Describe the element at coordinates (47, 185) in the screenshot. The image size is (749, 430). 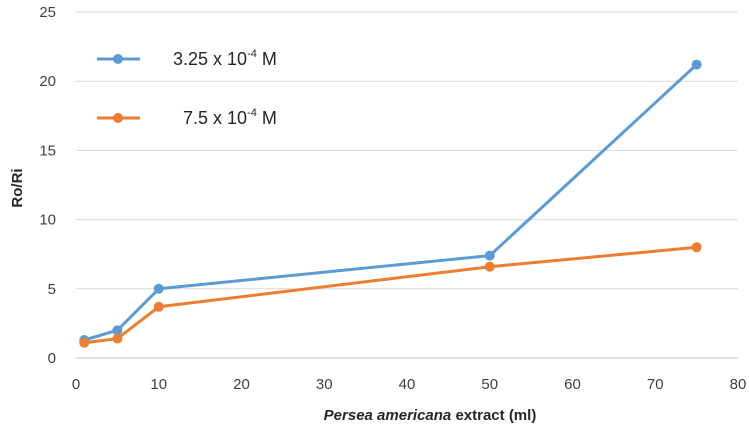
I see `y-tick-labels: 0 5 10 15 20 25` at that location.